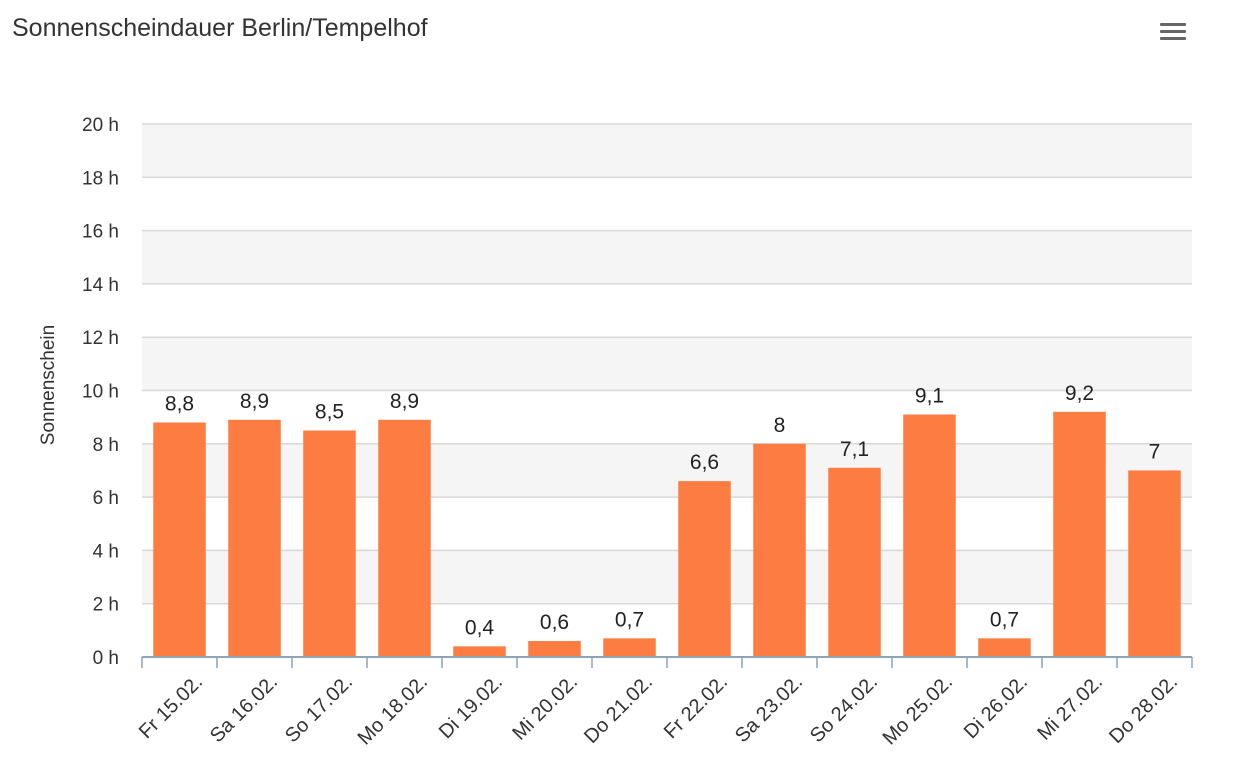  I want to click on x-category-label: Do 21.02., so click(618, 709).